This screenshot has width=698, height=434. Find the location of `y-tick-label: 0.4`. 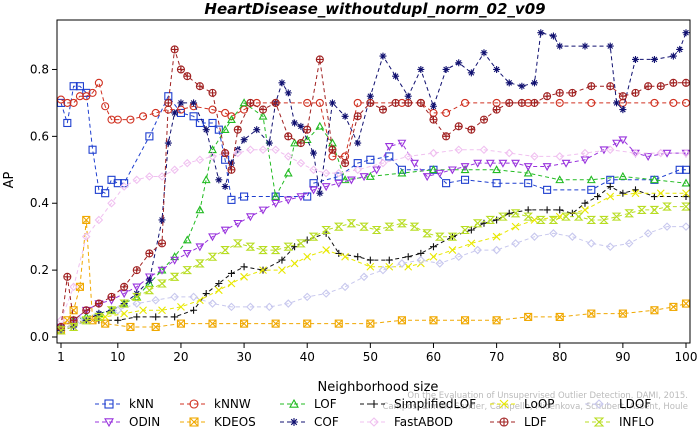

y-tick-label: 0.4 is located at coordinates (39, 203).